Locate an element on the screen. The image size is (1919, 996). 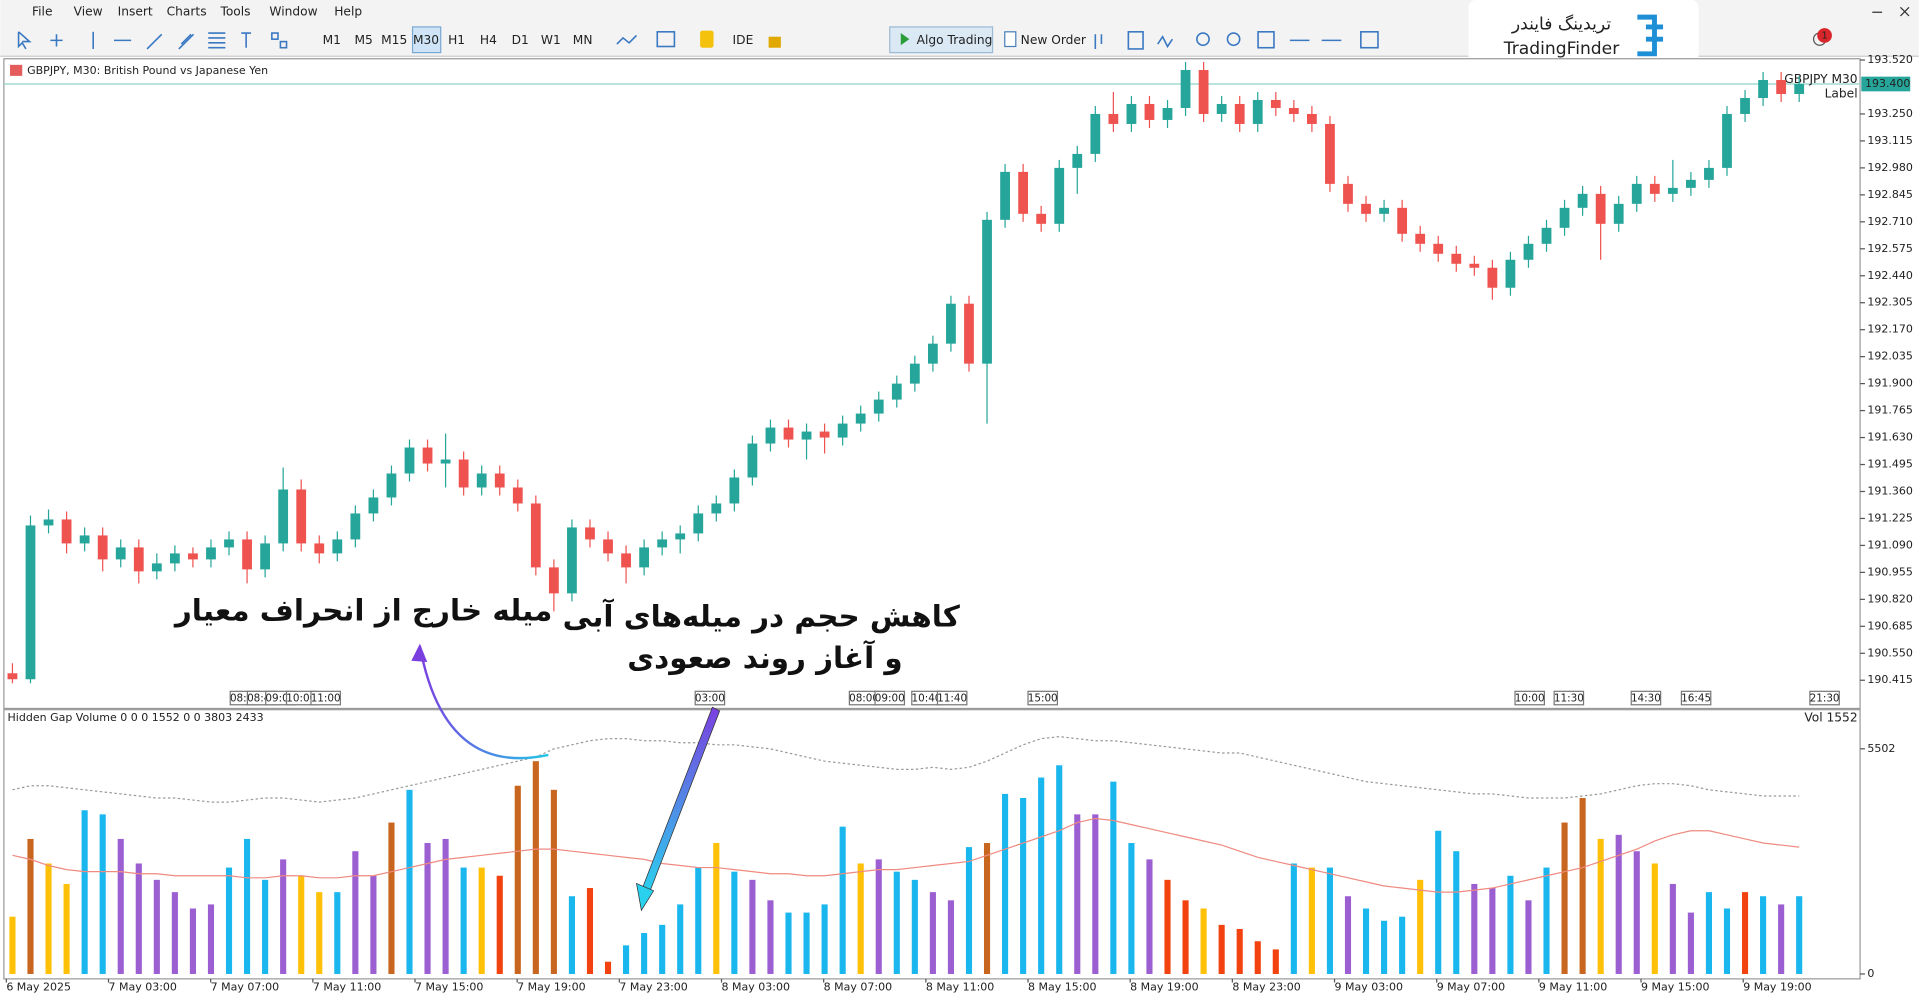
volume-label: Vol 1552 is located at coordinates (1830, 718).